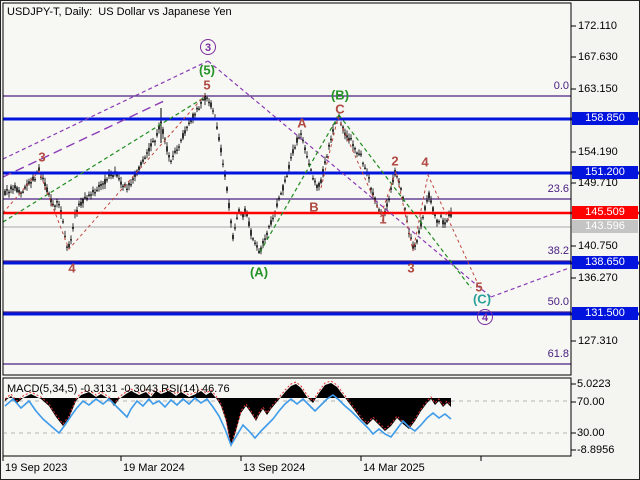  What do you see at coordinates (591, 402) in the screenshot?
I see `indicator-scale-label: 70.00` at bounding box center [591, 402].